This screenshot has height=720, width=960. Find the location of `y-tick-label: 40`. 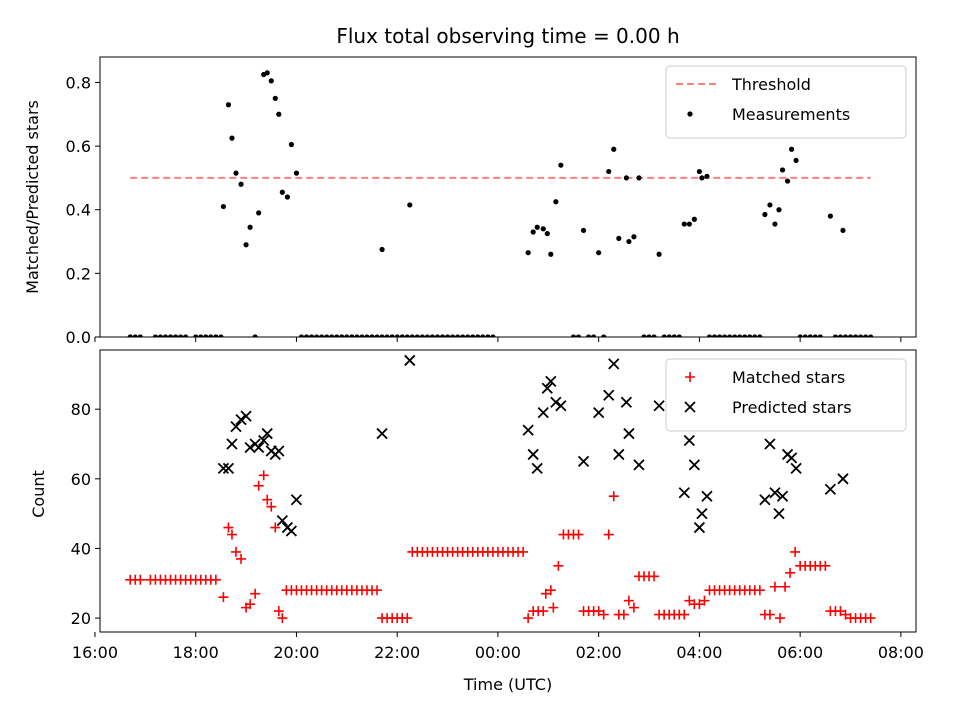

y-tick-label: 40 is located at coordinates (81, 548).